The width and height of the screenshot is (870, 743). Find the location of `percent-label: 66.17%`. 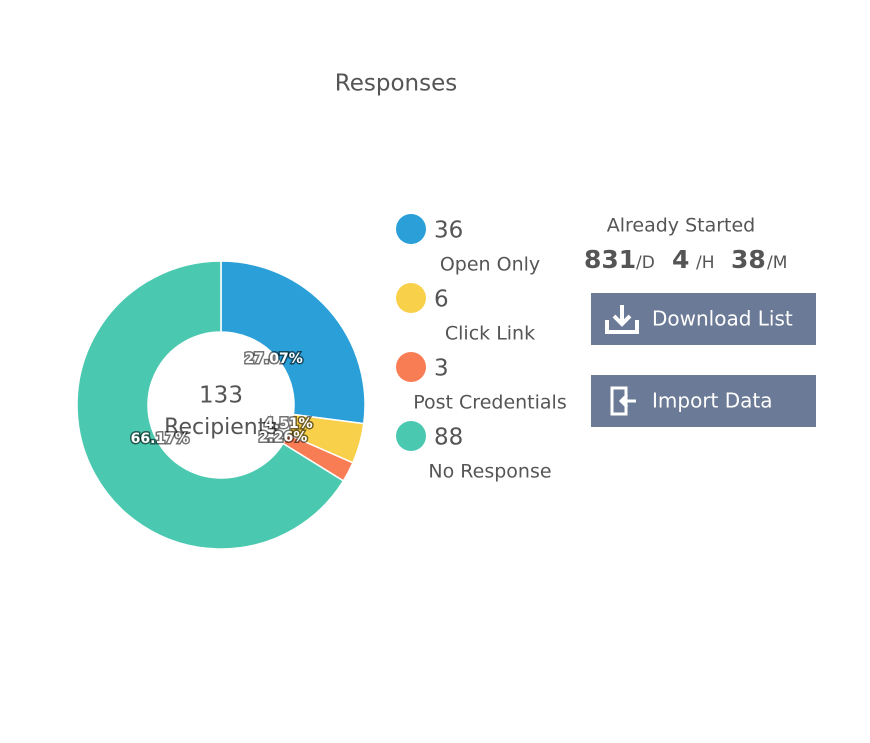

percent-label: 66.17% is located at coordinates (160, 439).